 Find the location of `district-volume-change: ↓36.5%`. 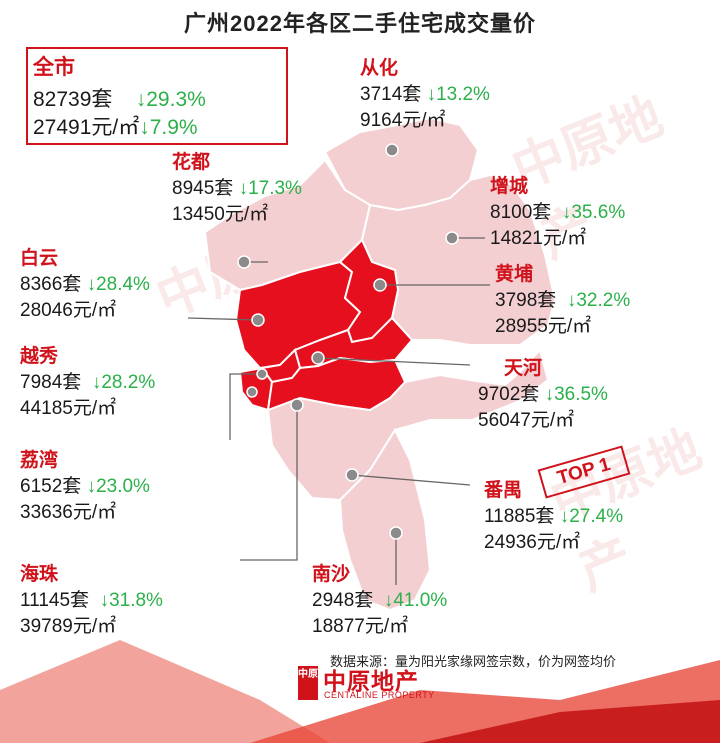

district-volume-change: ↓36.5% is located at coordinates (576, 394).